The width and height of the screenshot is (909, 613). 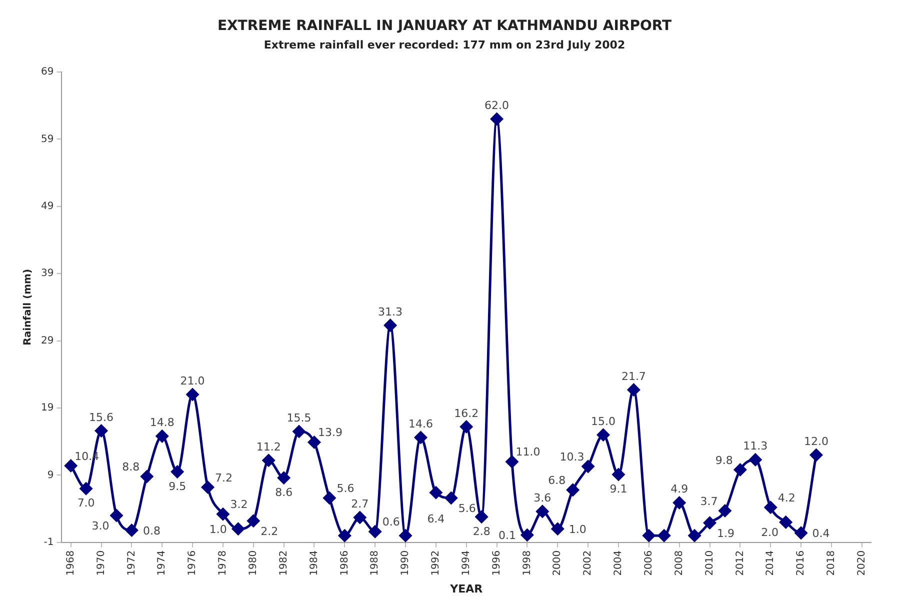 What do you see at coordinates (558, 563) in the screenshot?
I see `x-tick-label: 2000` at bounding box center [558, 563].